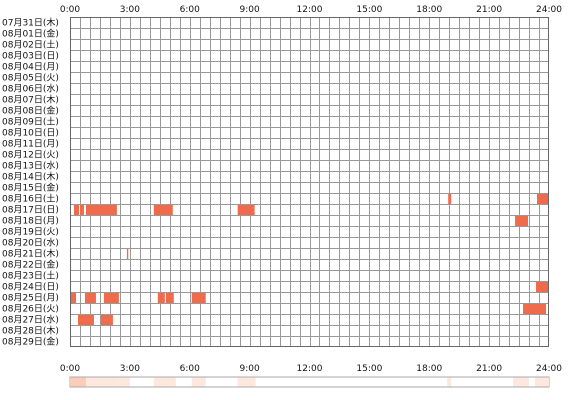 This screenshot has width=570, height=400. Describe the element at coordinates (190, 10) in the screenshot. I see `x-tick-label: 6:00` at that location.